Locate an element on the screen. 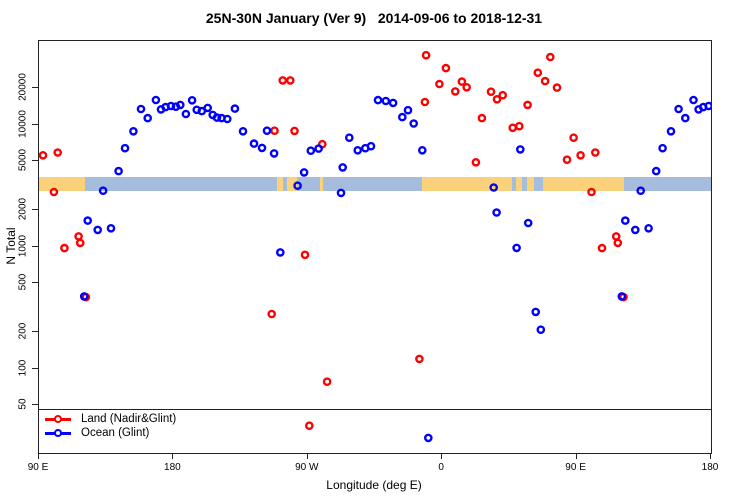 The height and width of the screenshot is (500, 750). y-tick-label: 100 is located at coordinates (23, 367).